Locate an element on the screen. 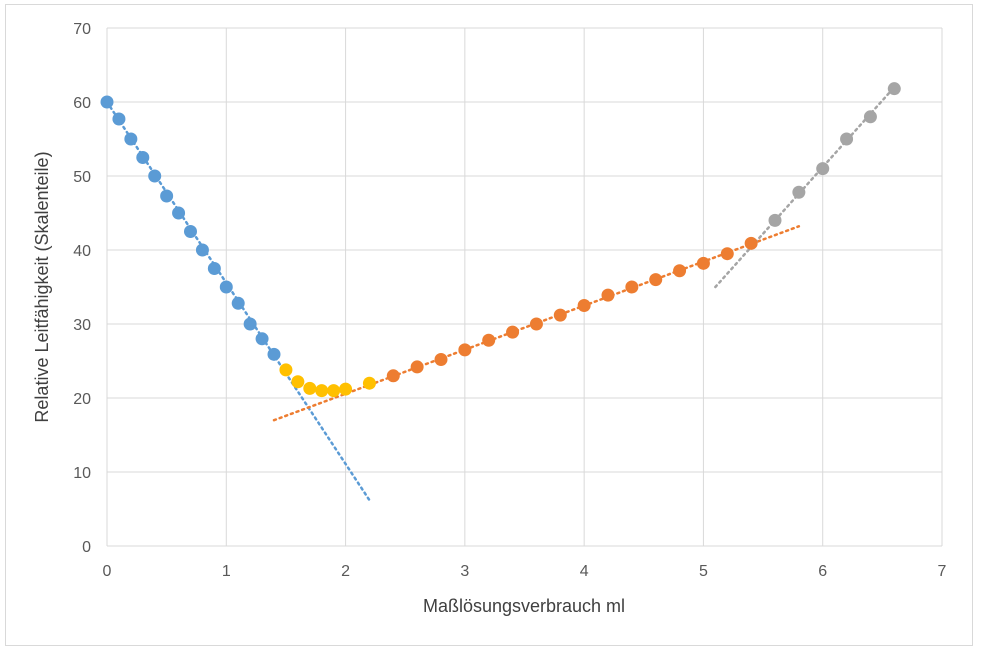 This screenshot has width=981, height=655. x-tick-label: 5 is located at coordinates (703, 571).